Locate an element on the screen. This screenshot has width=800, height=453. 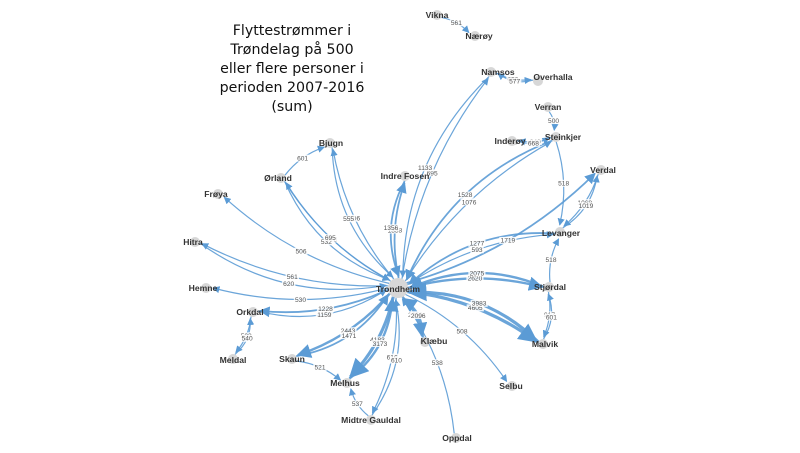
edge-value-label: 532 is located at coordinates (326, 242).